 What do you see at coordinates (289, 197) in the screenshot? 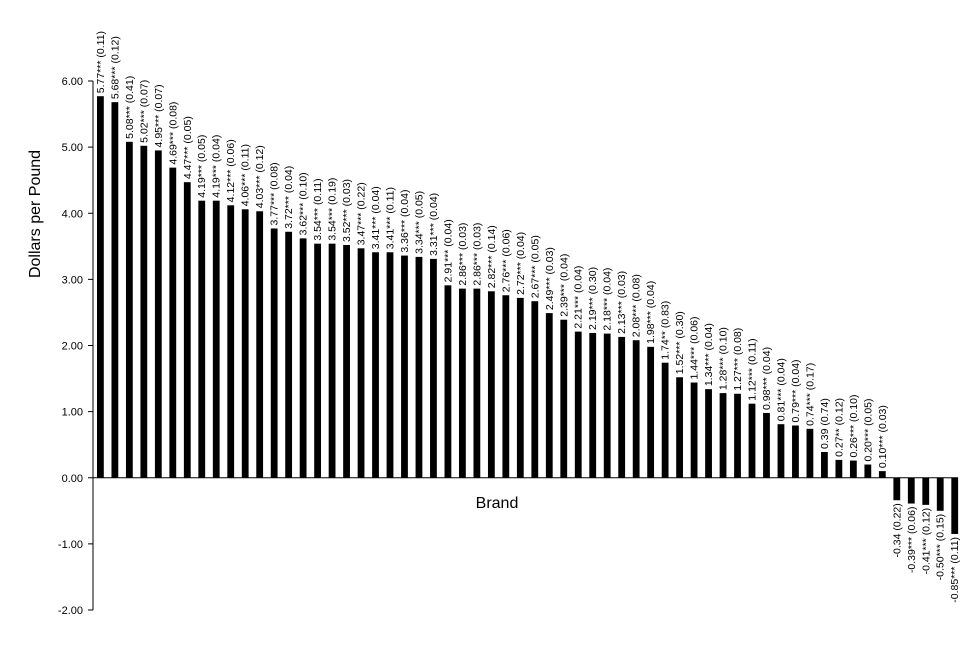
I see `bar-data-label: 3.72*** (0.04)` at bounding box center [289, 197].